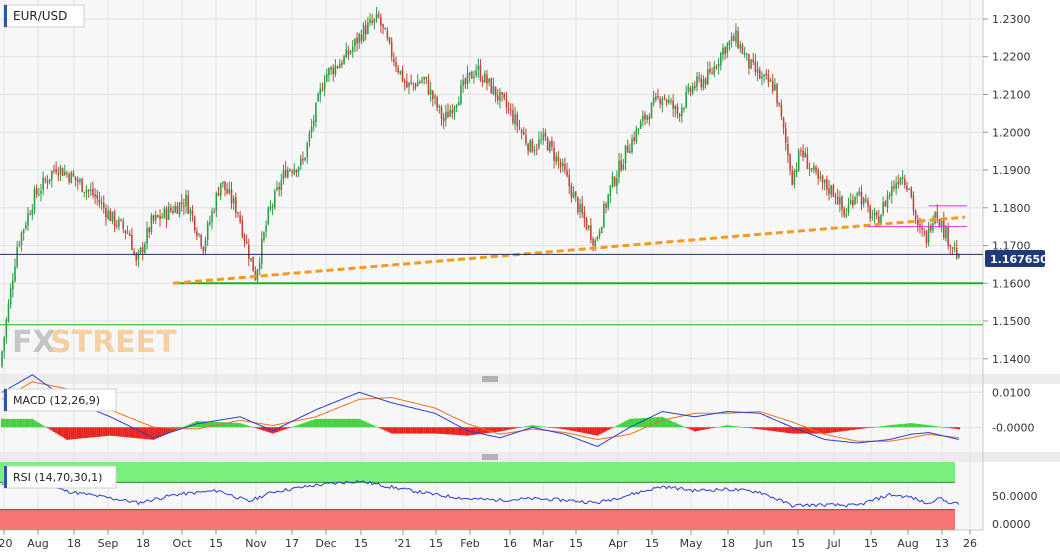 This screenshot has width=1060, height=559. Describe the element at coordinates (1016, 258) in the screenshot. I see `current-price-label: 1.167650` at that location.